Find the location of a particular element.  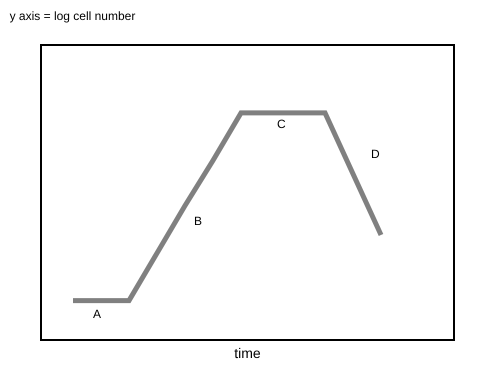

x-axis-title: time is located at coordinates (247, 352).